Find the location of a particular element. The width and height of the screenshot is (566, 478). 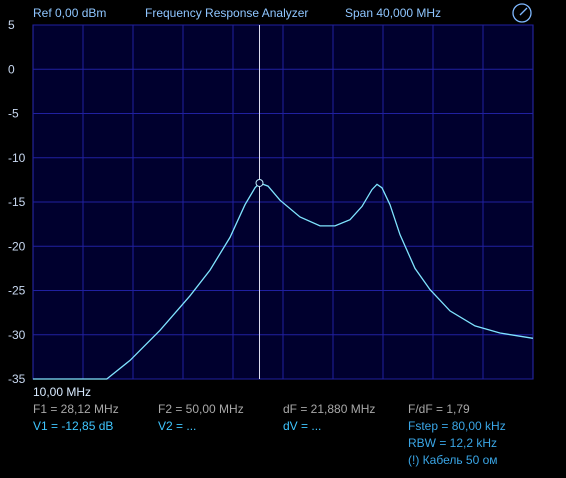

frequency-readout: F1 = 28,12 MHz is located at coordinates (76, 409).